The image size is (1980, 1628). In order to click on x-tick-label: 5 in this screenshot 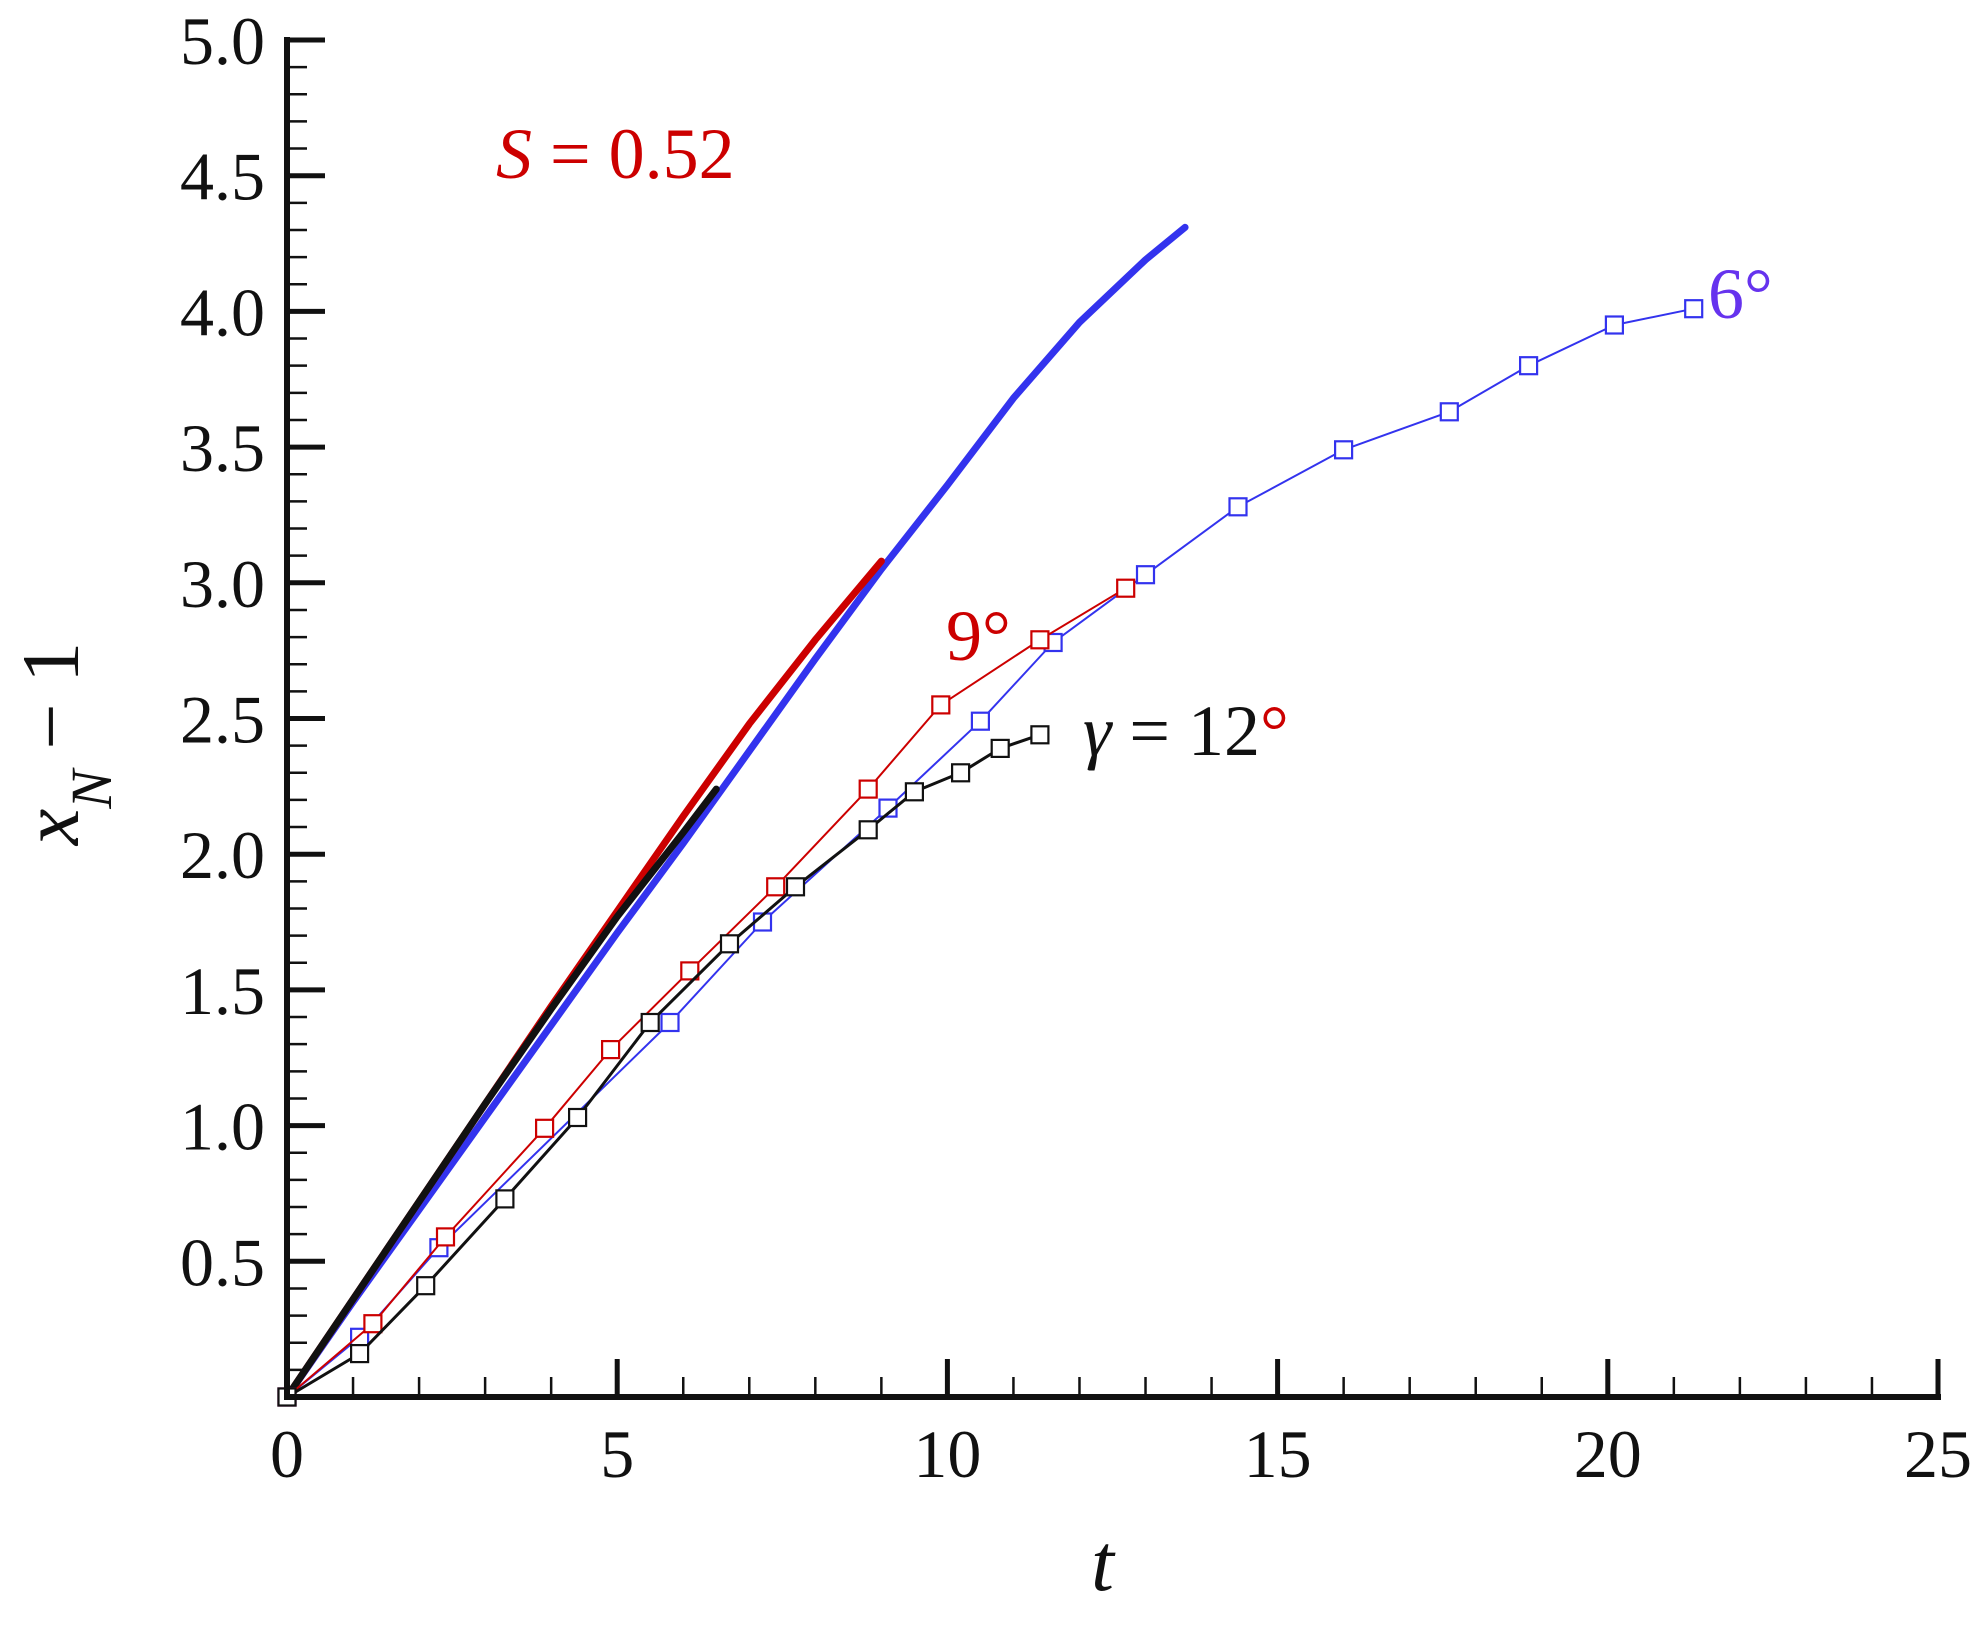, I will do `click(617, 1454)`.